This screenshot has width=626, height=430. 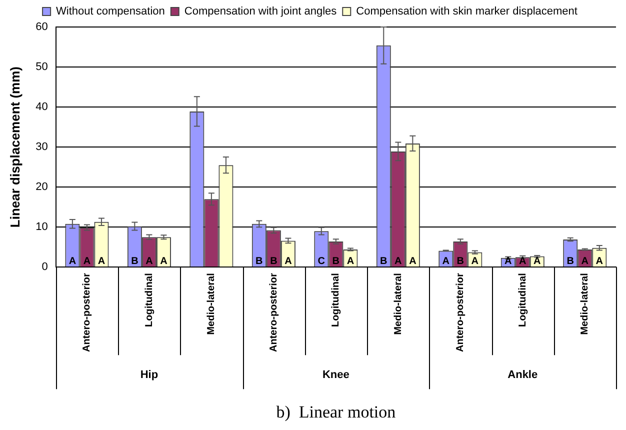 I want to click on text: b) Linear motion, so click(x=336, y=412).